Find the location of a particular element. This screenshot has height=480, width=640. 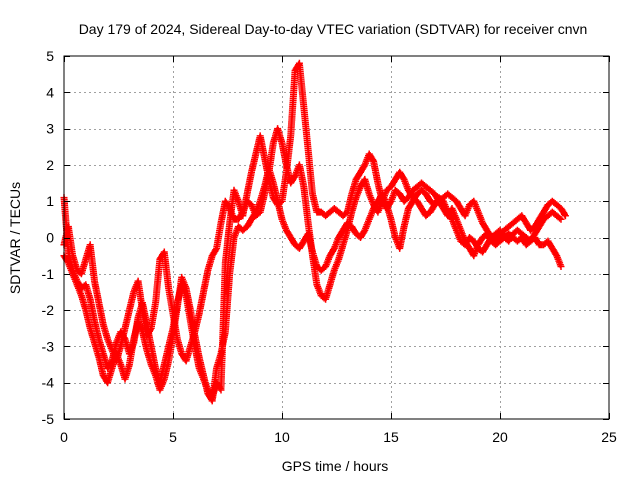

x-tick-label: 25 is located at coordinates (609, 437).